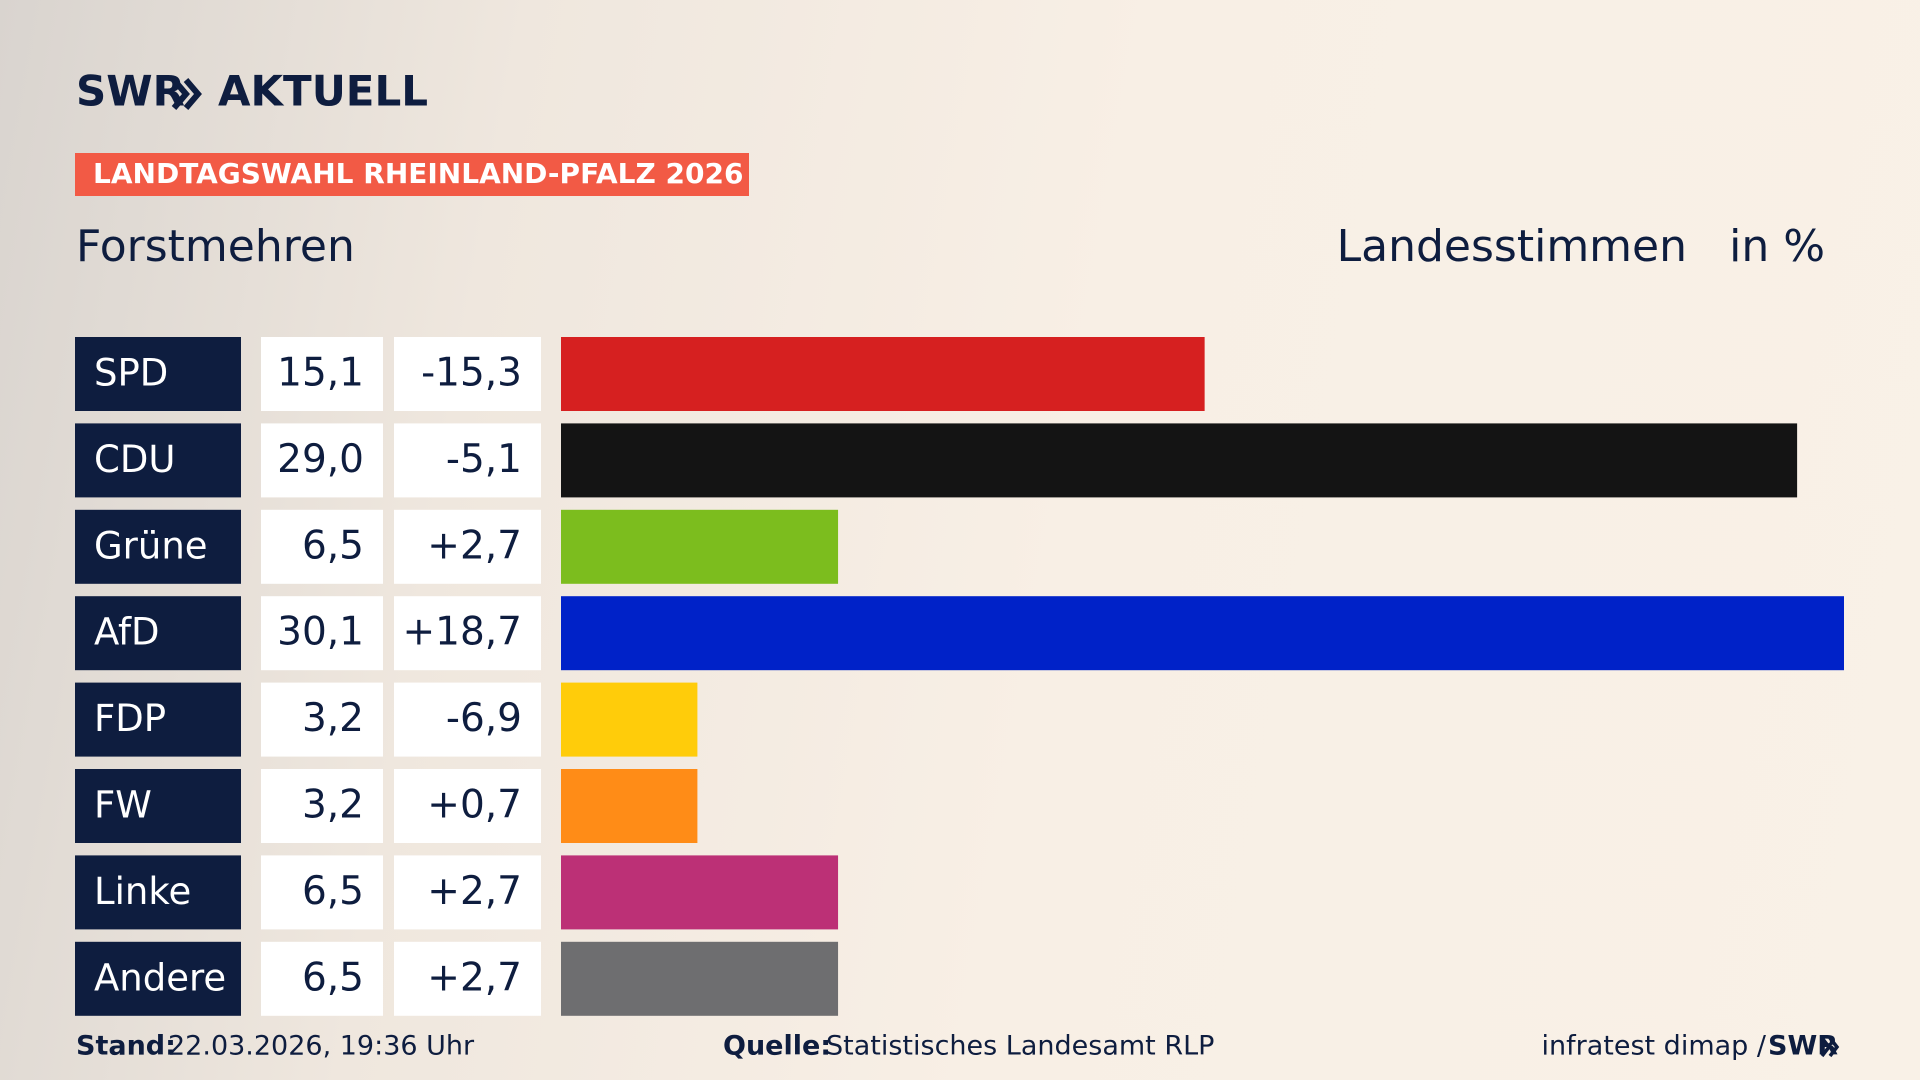 The height and width of the screenshot is (1080, 1920). I want to click on tag-box, so click(412, 174).